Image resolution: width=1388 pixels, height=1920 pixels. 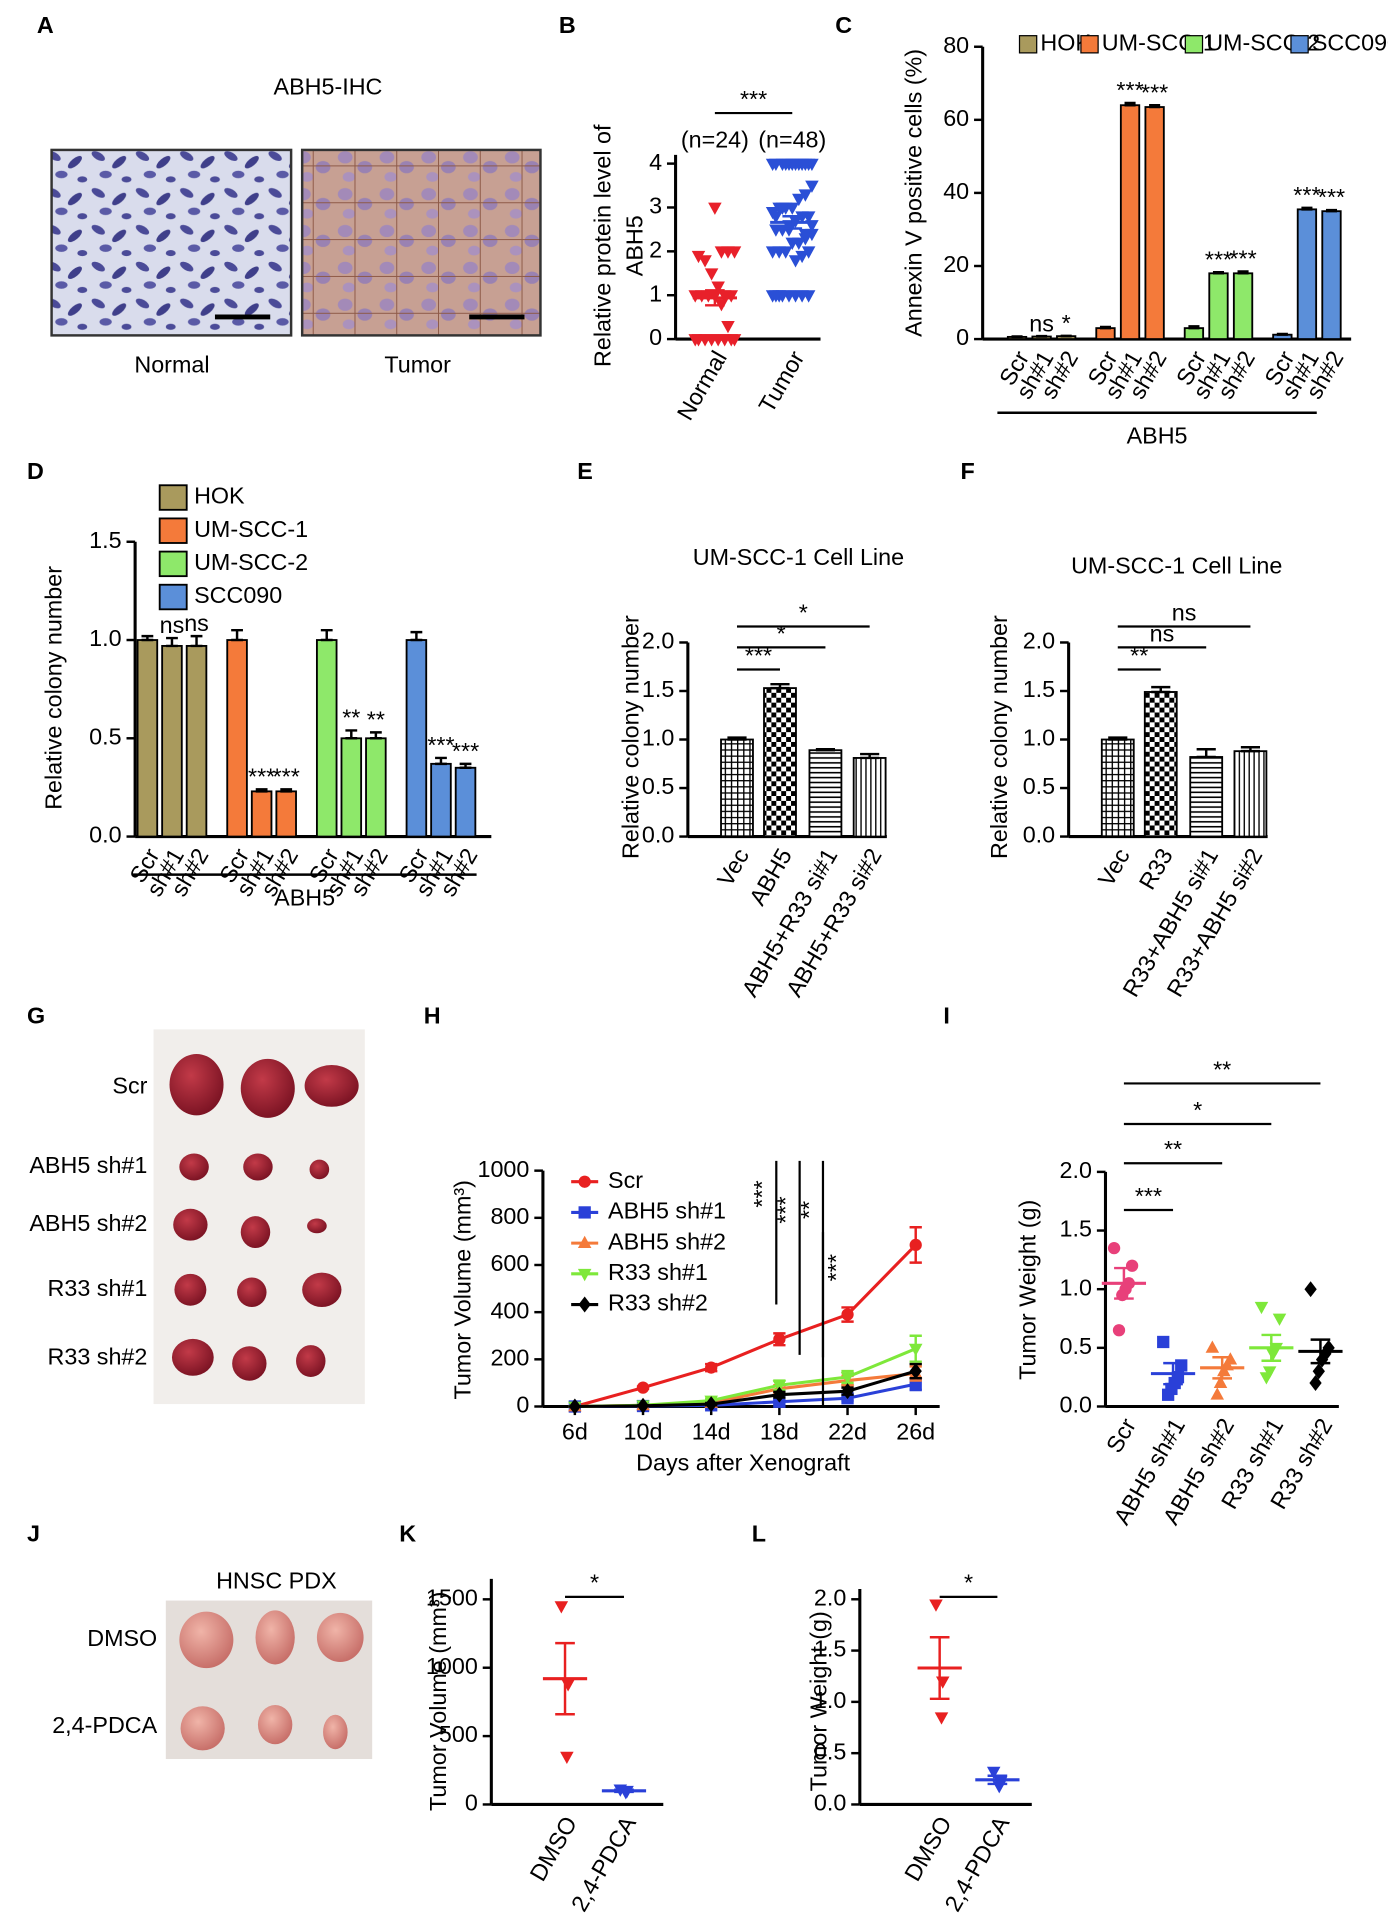 What do you see at coordinates (509, 1310) in the screenshot?
I see `y-tick-label: 400` at bounding box center [509, 1310].